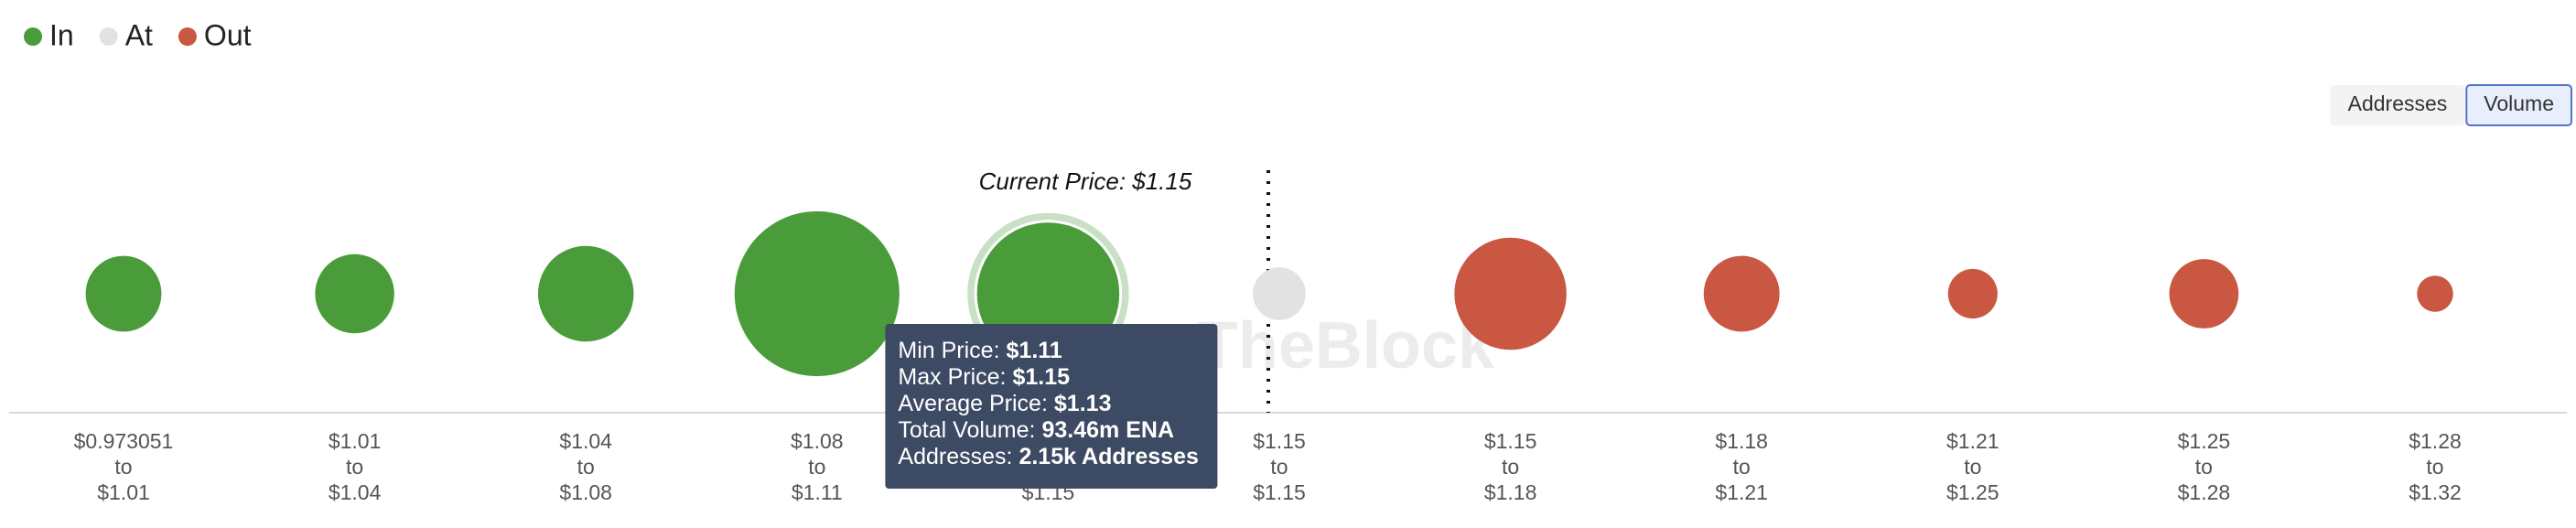 This screenshot has height=528, width=2576. I want to click on tooltip-value: 2.15k Addresses, so click(1108, 456).